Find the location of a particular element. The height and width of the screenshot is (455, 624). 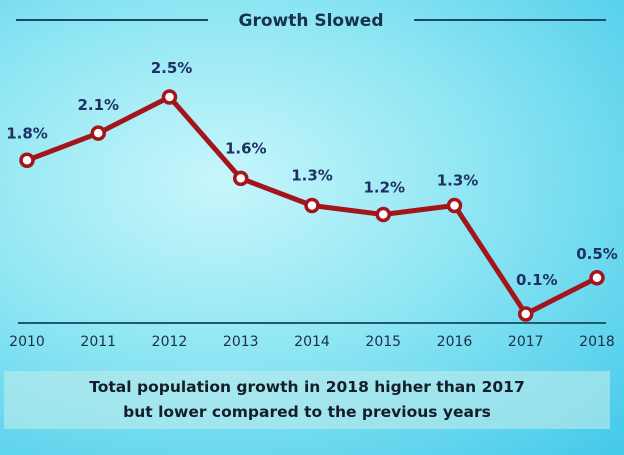

chart-title: Growth Slowed is located at coordinates (310, 21).